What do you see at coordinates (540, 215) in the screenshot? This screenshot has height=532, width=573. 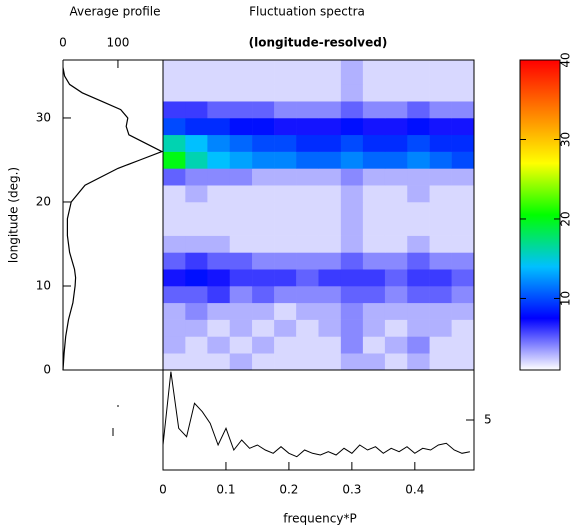 I see `colorbar` at bounding box center [540, 215].